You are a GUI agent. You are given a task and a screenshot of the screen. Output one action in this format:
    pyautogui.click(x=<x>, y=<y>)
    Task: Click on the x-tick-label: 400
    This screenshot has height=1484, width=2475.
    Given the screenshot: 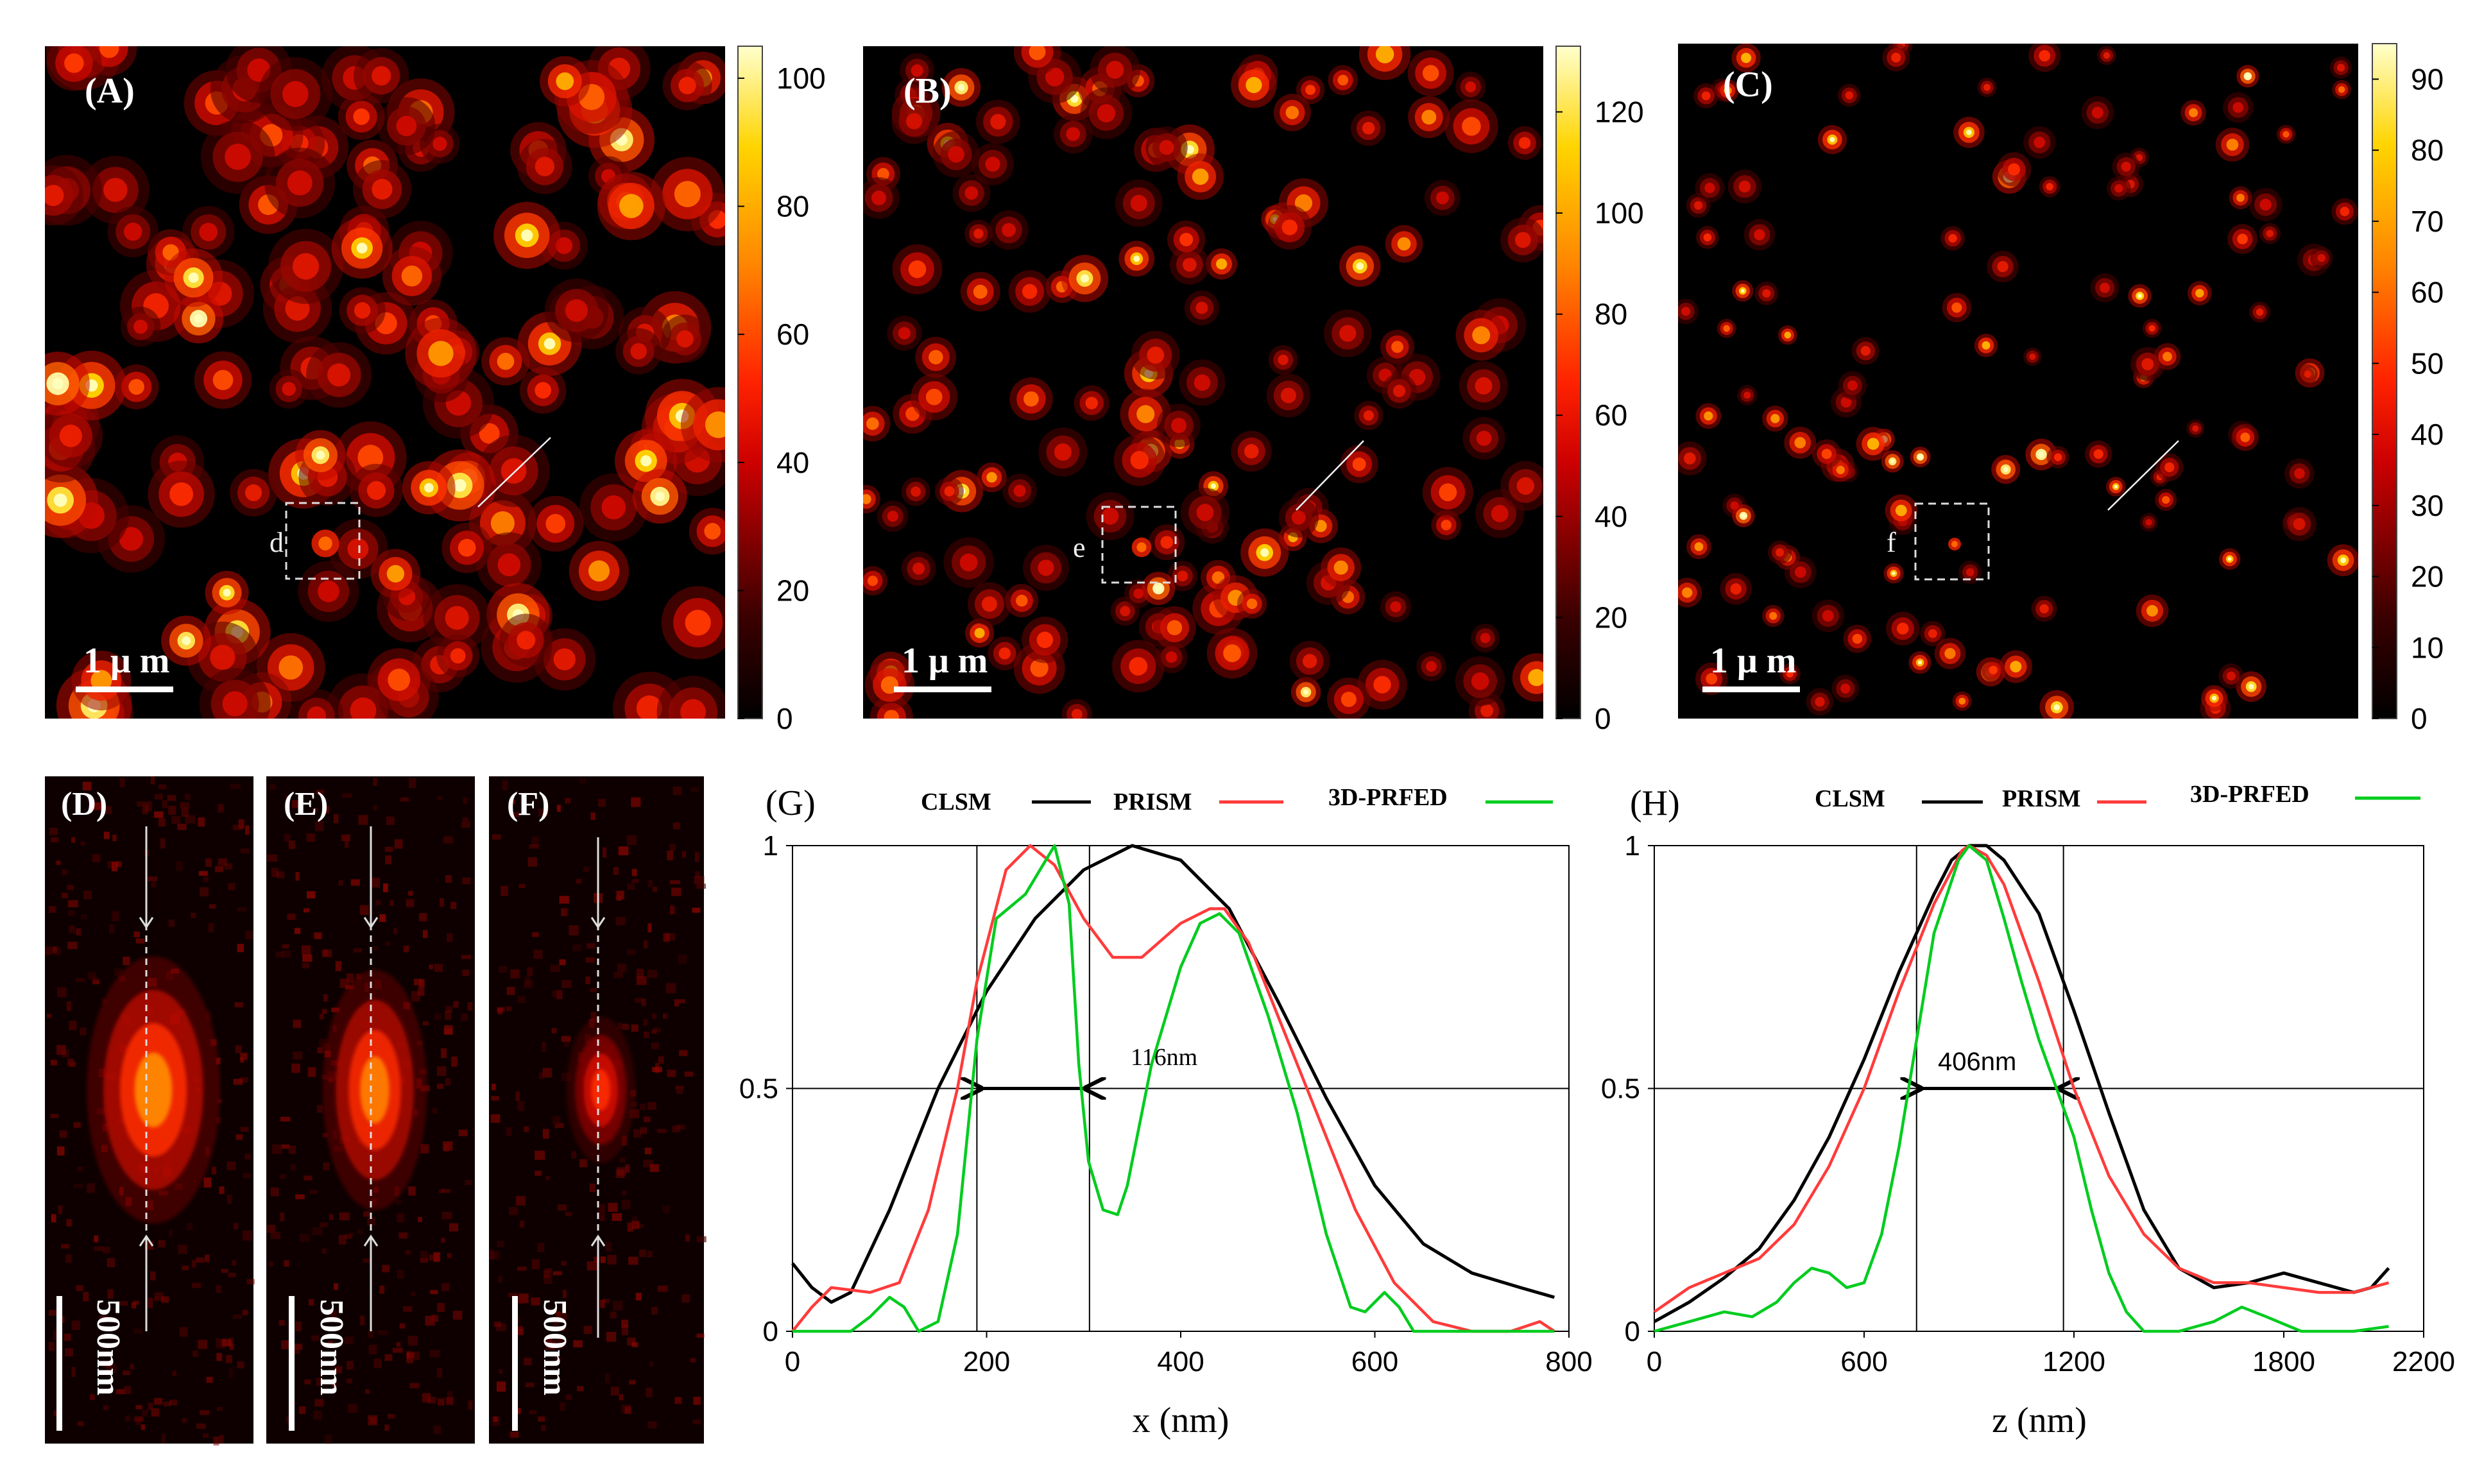 What is the action you would take?
    pyautogui.click(x=1180, y=1362)
    